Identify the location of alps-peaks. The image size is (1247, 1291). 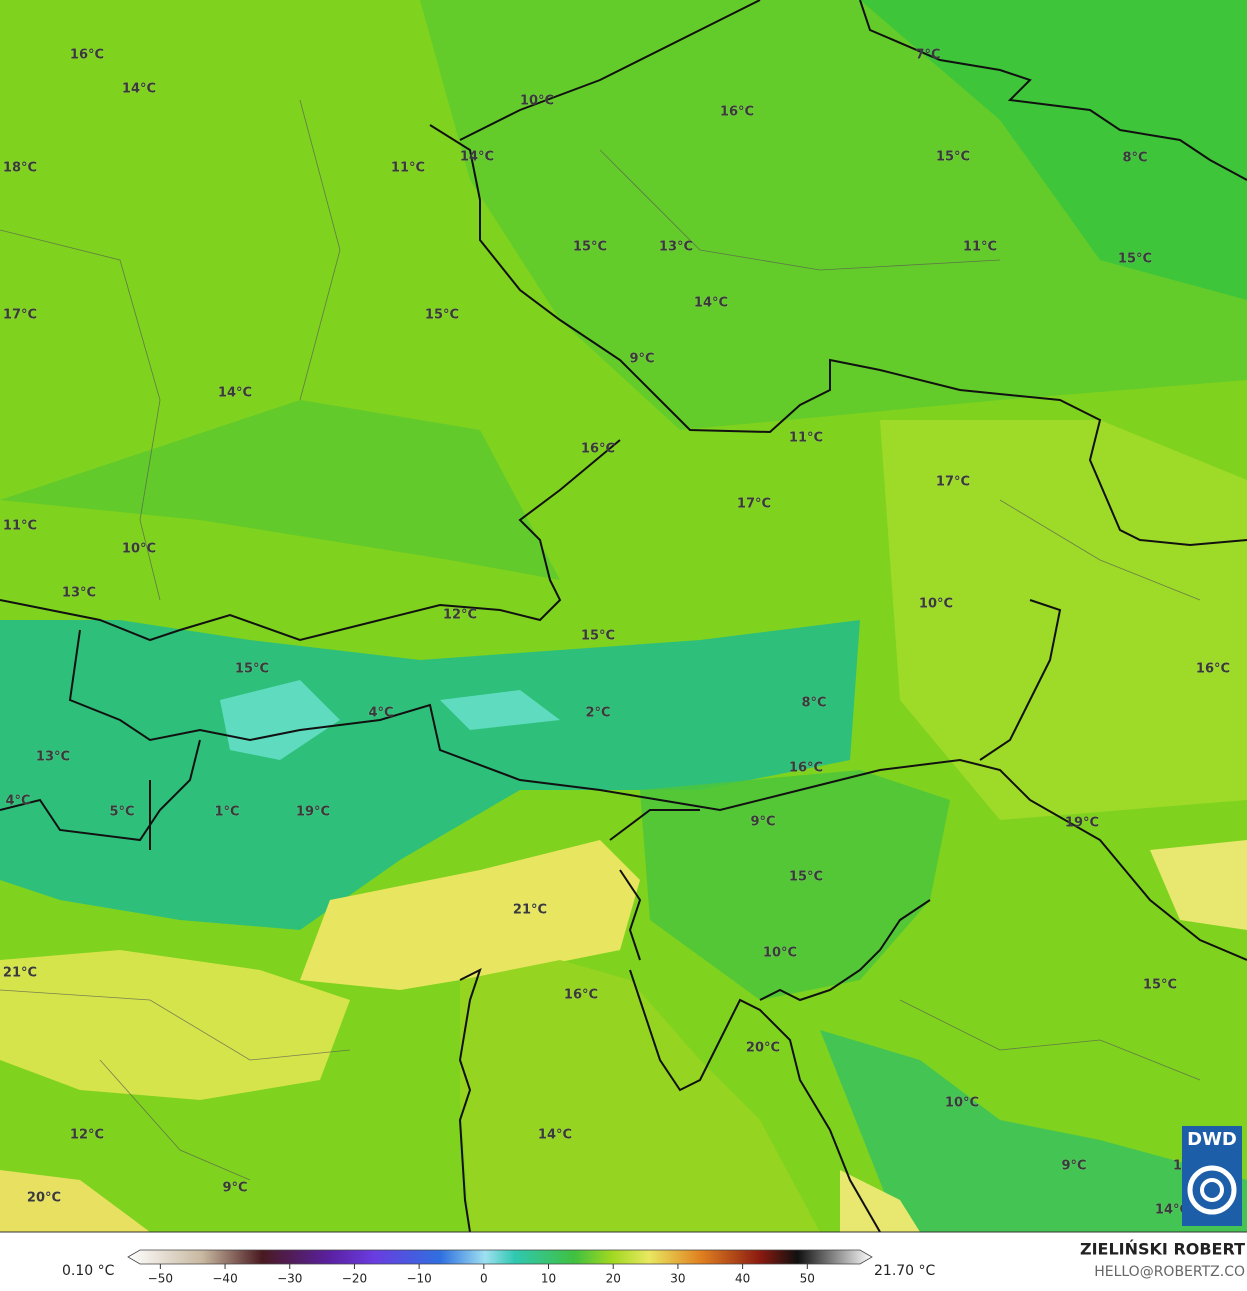
(390, 720).